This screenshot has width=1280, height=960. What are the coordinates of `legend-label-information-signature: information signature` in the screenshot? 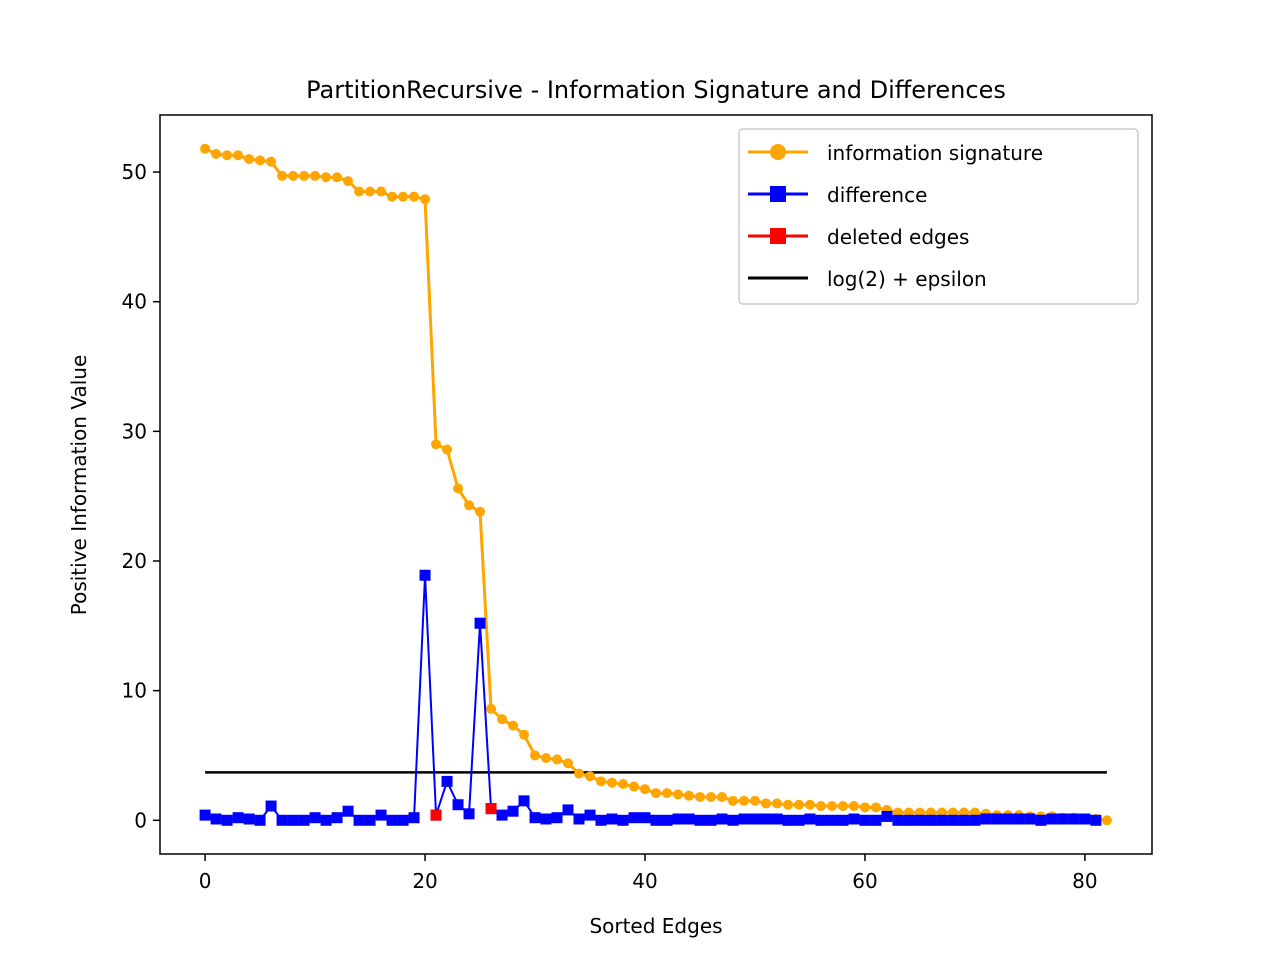 It's located at (935, 153).